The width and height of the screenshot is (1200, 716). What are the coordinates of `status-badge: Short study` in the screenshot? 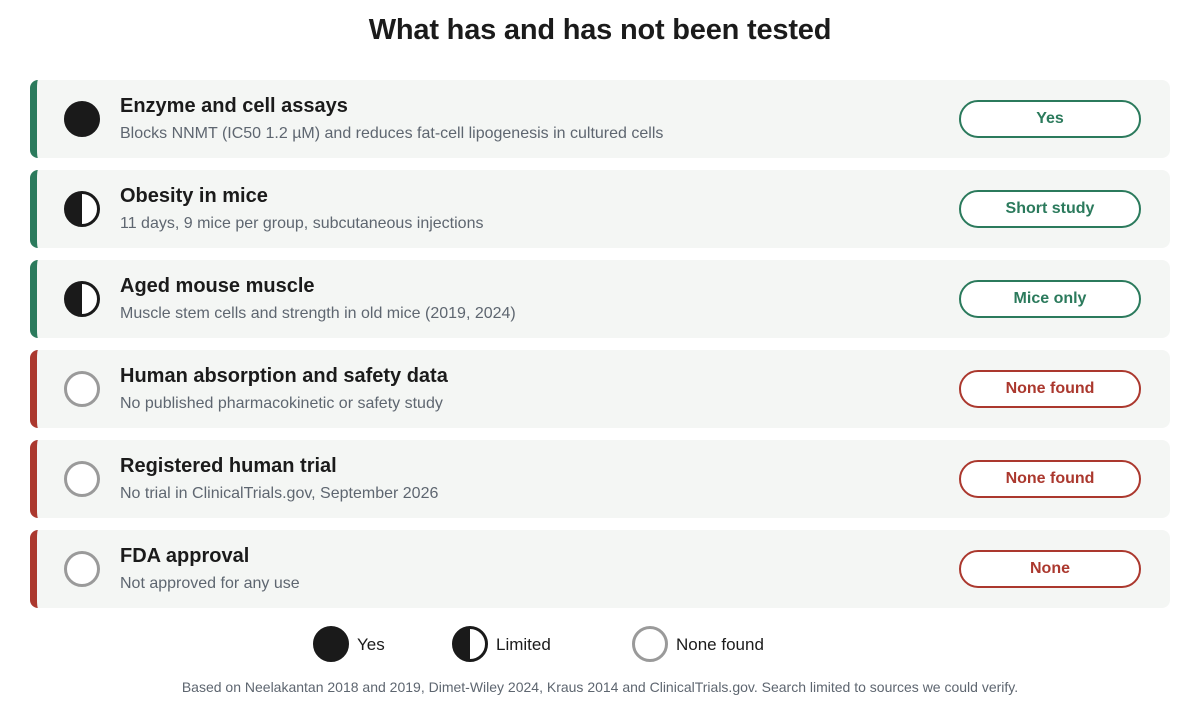 It's located at (1050, 209).